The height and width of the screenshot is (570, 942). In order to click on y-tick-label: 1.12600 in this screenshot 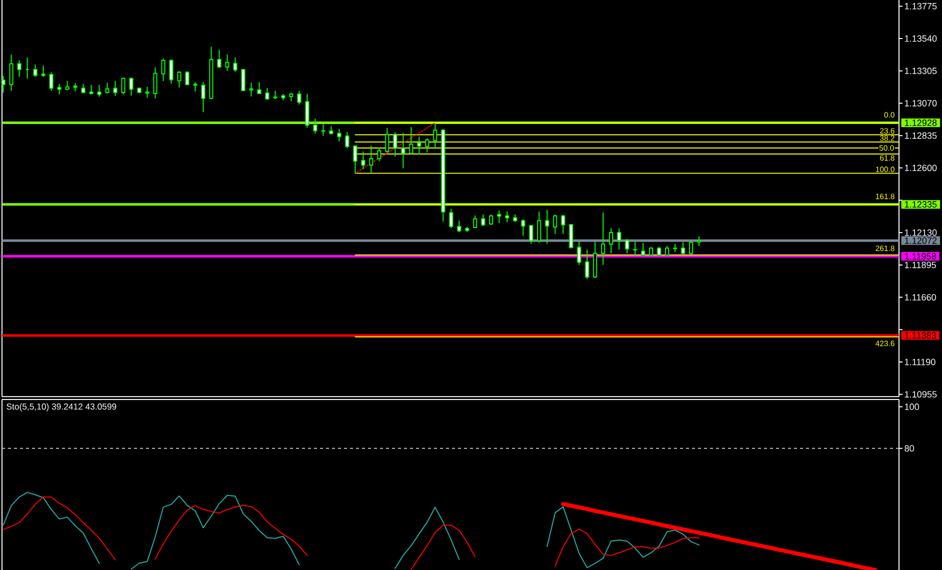, I will do `click(920, 168)`.